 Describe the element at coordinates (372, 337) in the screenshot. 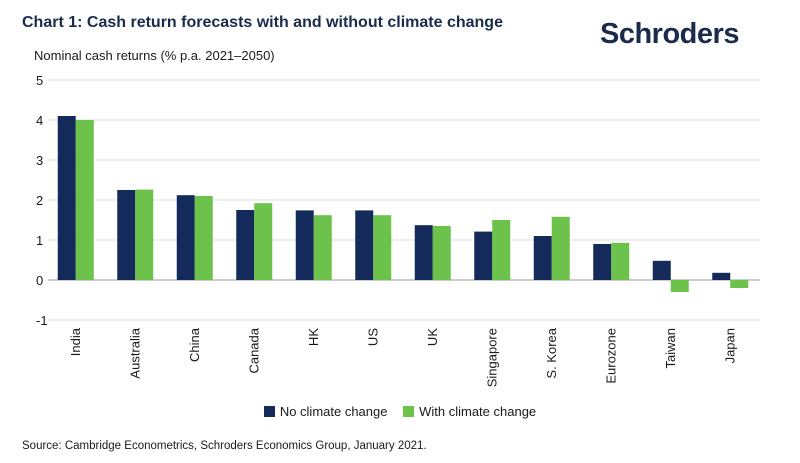

I see `x-tick-label: US` at that location.